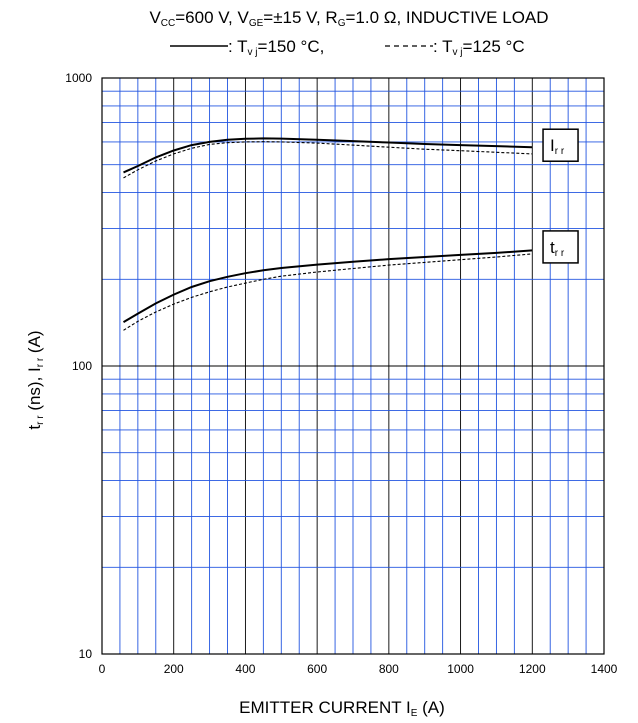  What do you see at coordinates (86, 654) in the screenshot?
I see `y-tick-label: 10` at bounding box center [86, 654].